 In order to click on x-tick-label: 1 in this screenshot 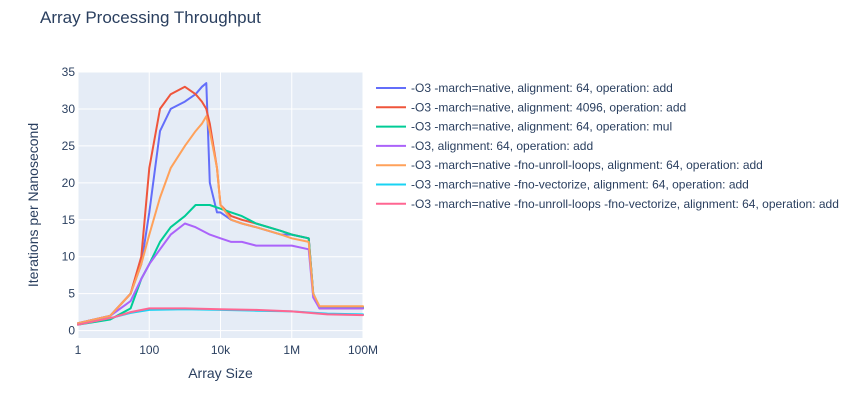, I will do `click(78, 350)`.